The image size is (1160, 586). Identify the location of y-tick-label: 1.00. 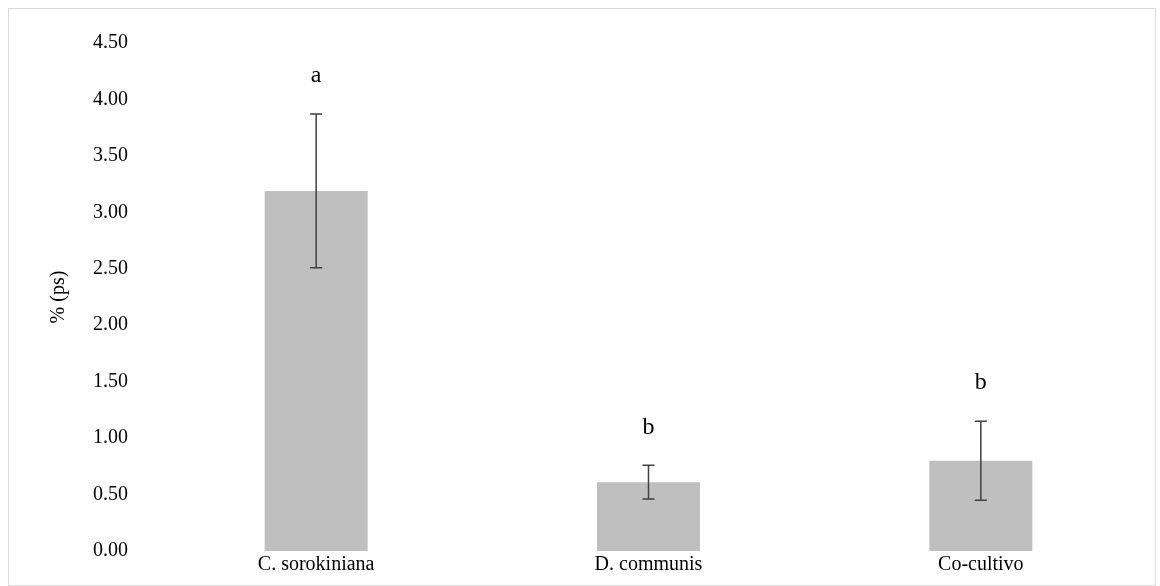
(110, 436).